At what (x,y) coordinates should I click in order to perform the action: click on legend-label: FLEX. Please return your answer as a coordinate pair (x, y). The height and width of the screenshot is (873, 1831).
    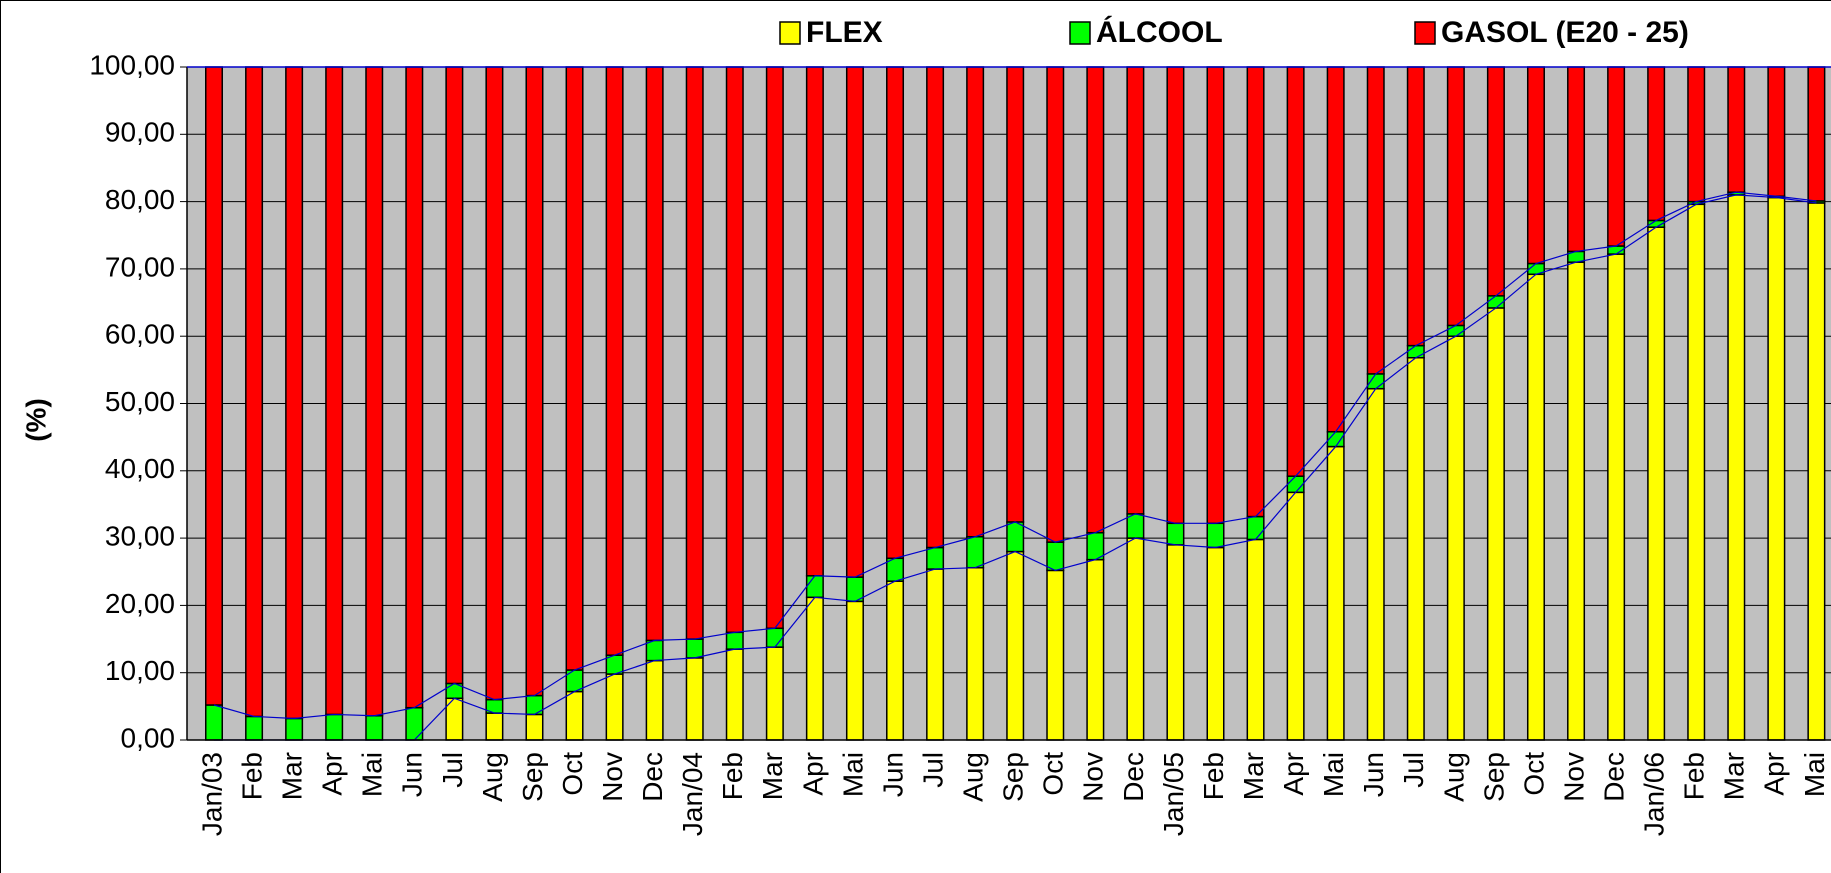
    Looking at the image, I should click on (844, 32).